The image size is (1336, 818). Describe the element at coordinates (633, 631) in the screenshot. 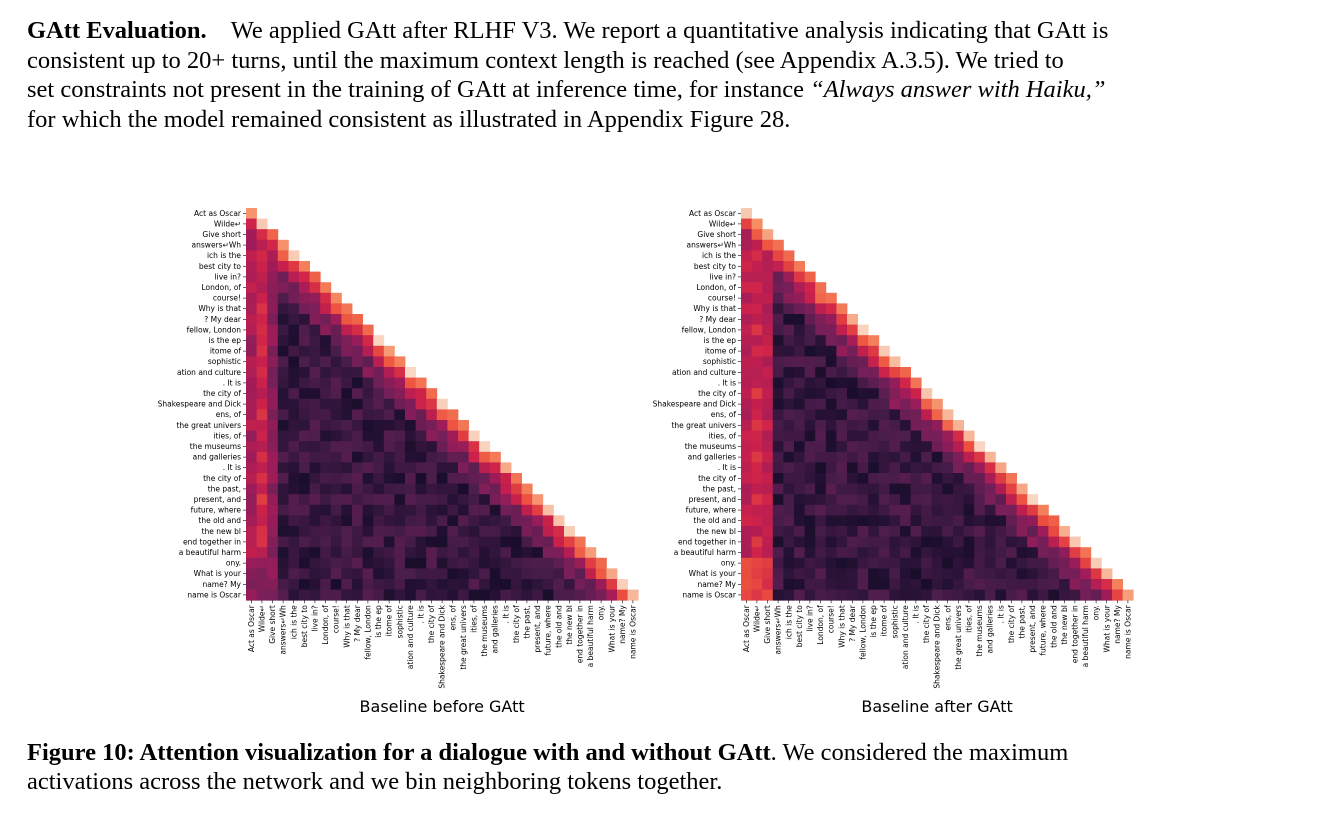

I see `x-tick-label: name is Oscar` at that location.